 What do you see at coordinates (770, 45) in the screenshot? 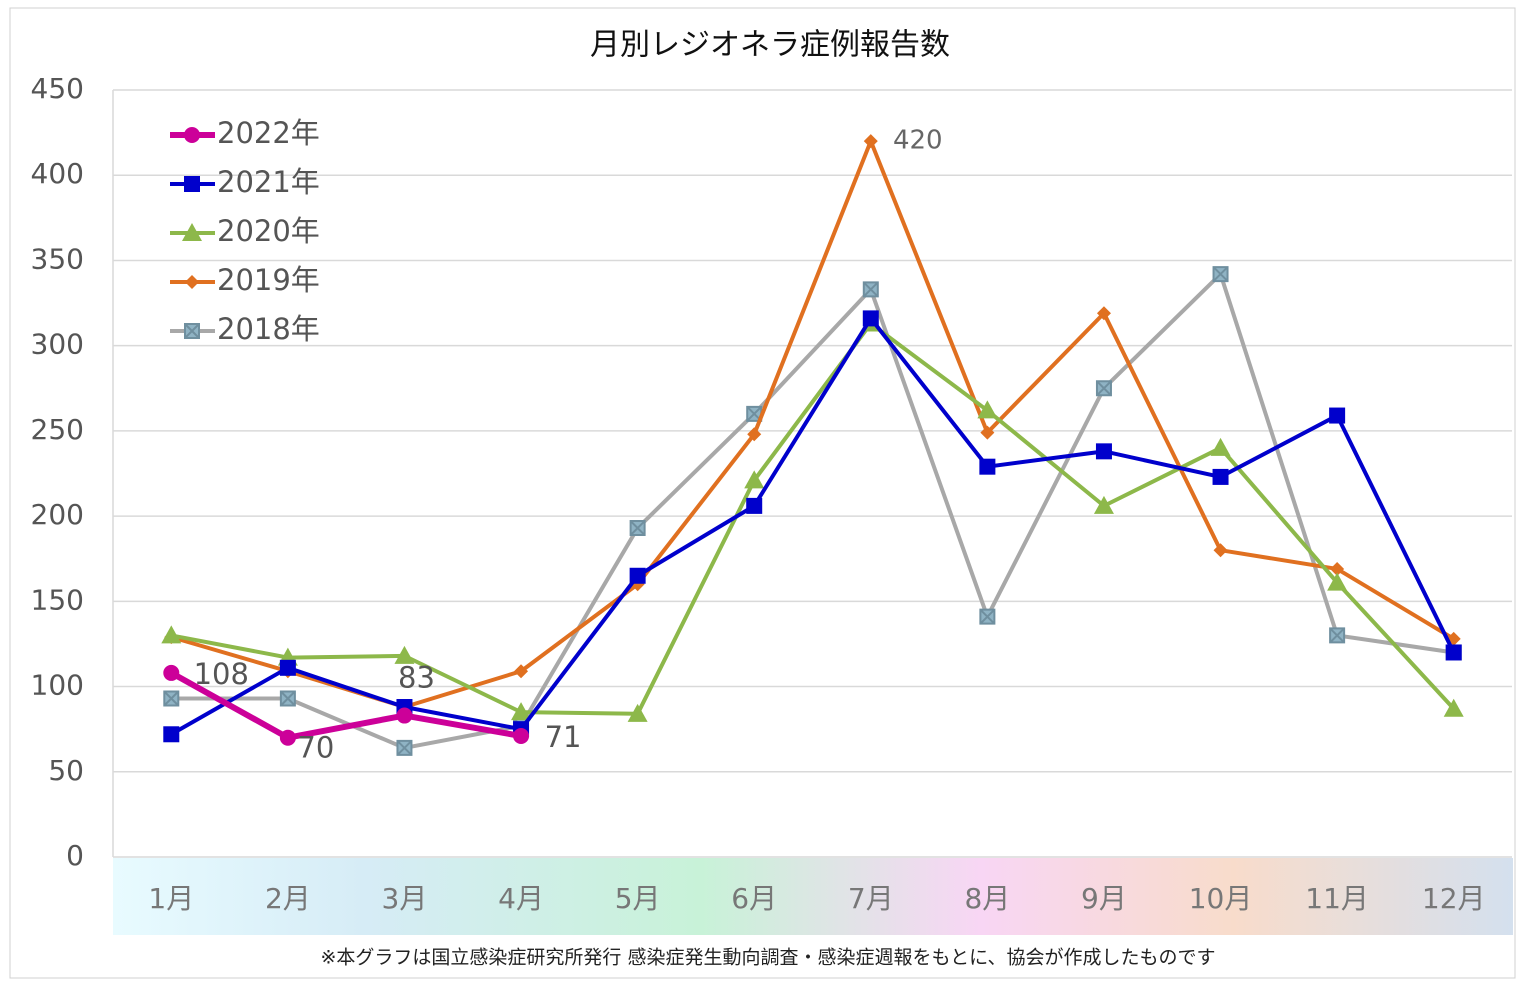
I see `chart-title: 月別レジオネラ症例報告数` at bounding box center [770, 45].